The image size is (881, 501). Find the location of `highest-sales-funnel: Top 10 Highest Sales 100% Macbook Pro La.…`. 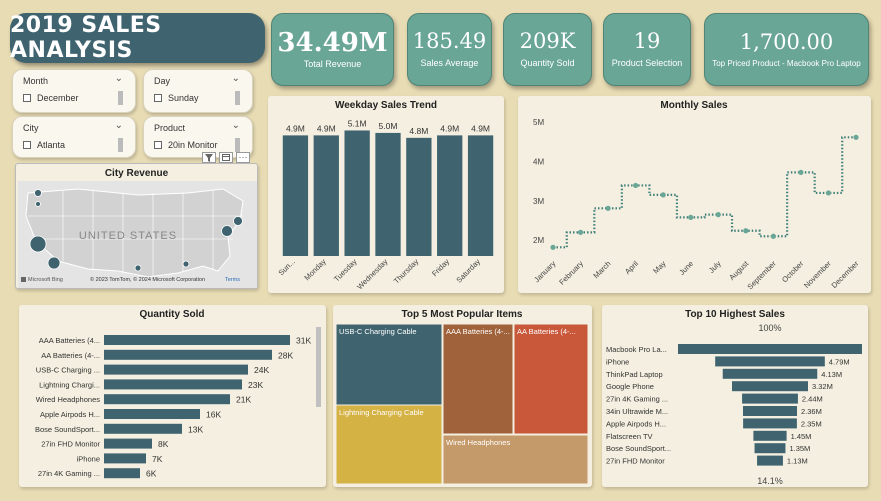

highest-sales-funnel: Top 10 Highest Sales 100% Macbook Pro La.… is located at coordinates (735, 396).